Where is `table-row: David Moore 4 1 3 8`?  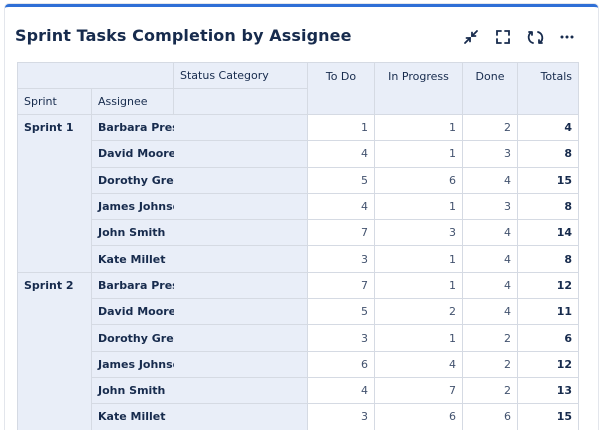 table-row: David Moore 4 1 3 8 is located at coordinates (298, 154).